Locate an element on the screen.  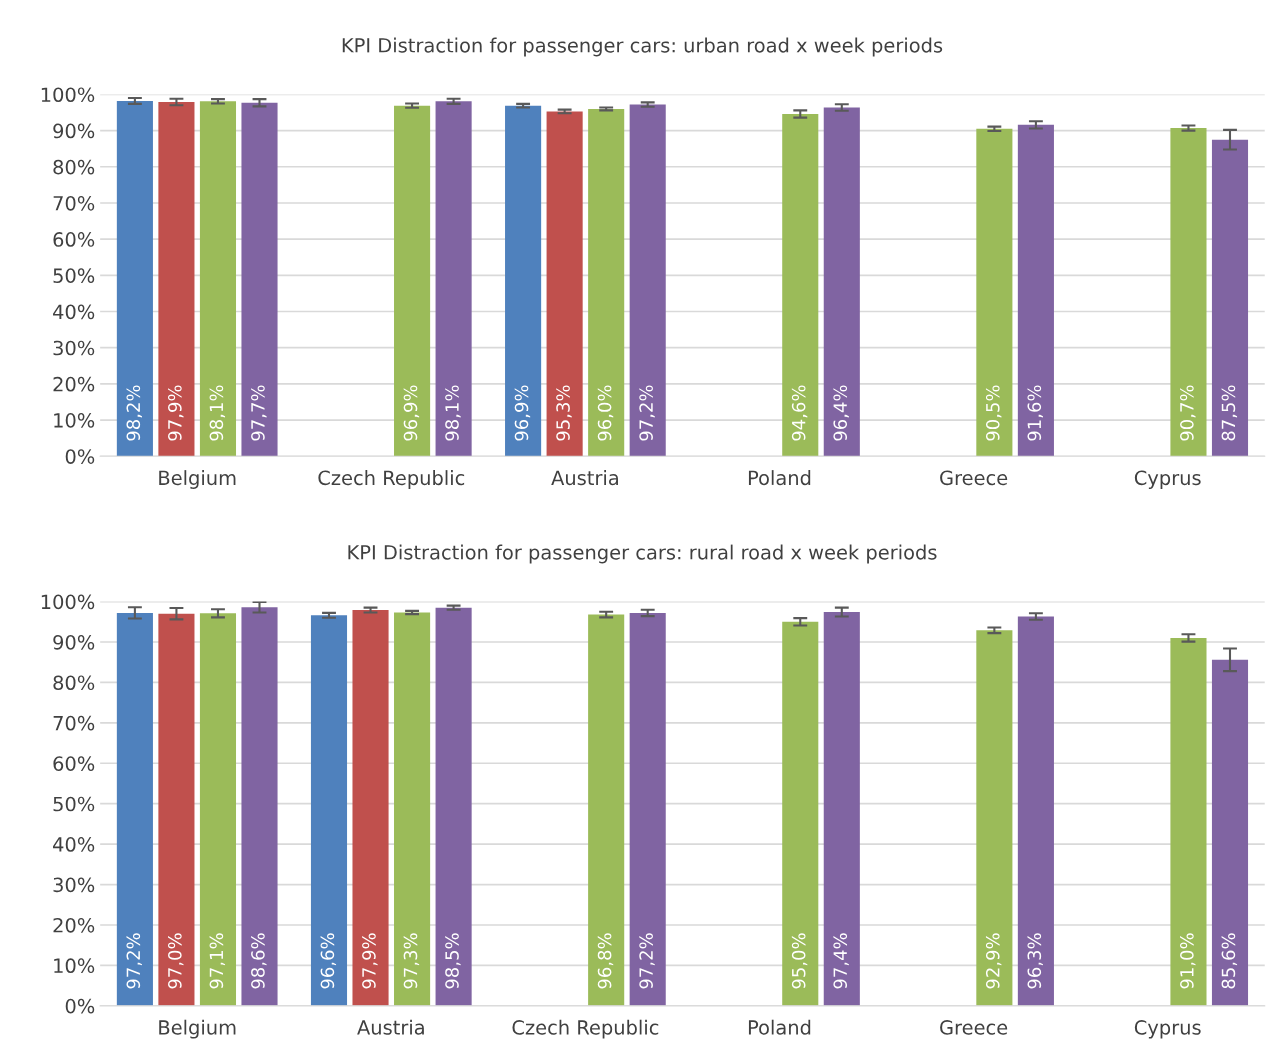
data-label: 95,0% is located at coordinates (799, 961).